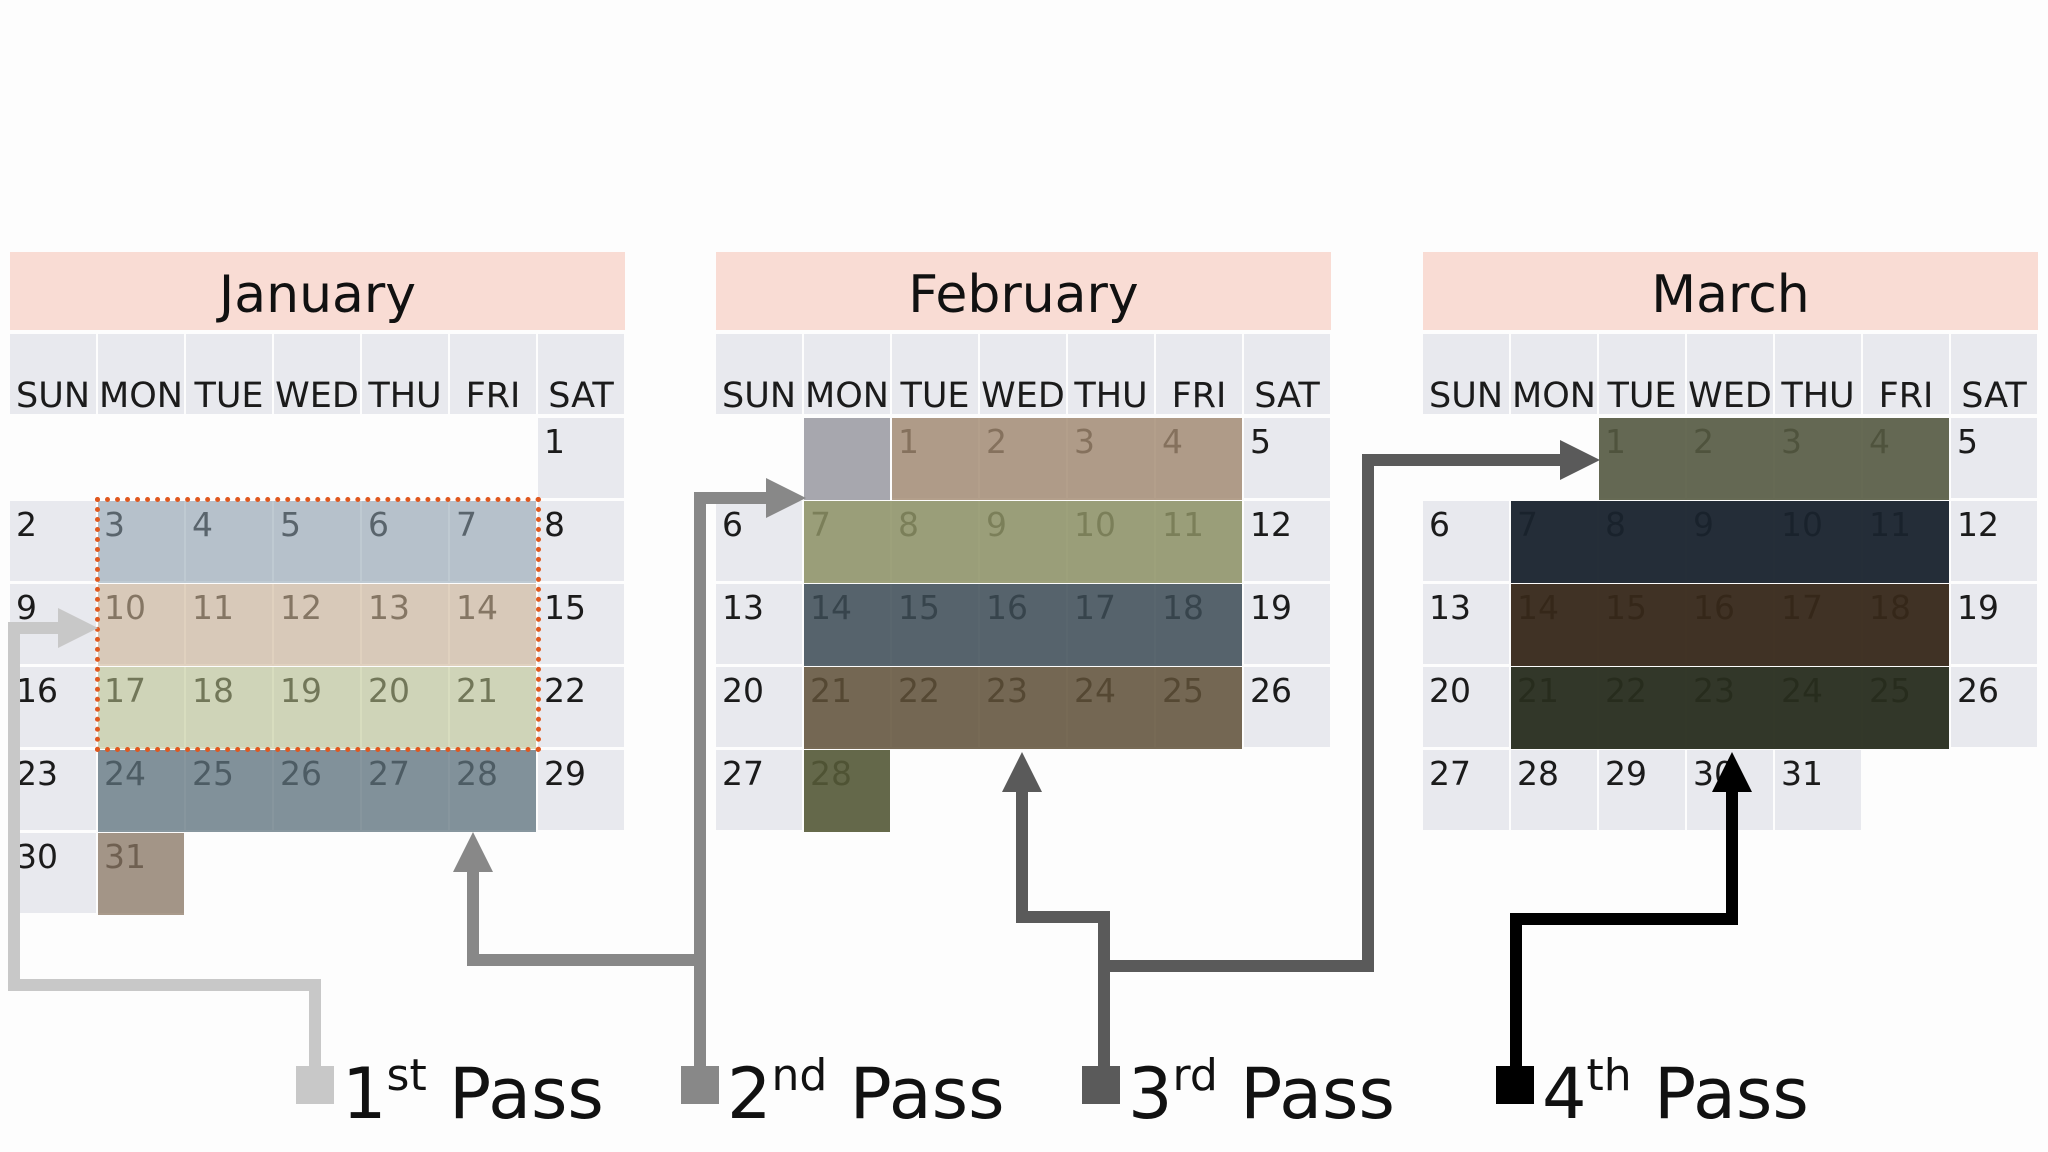 The height and width of the screenshot is (1152, 2048). Describe the element at coordinates (1336, 713) in the screenshot. I see `arrow-pass-3-branch` at that location.